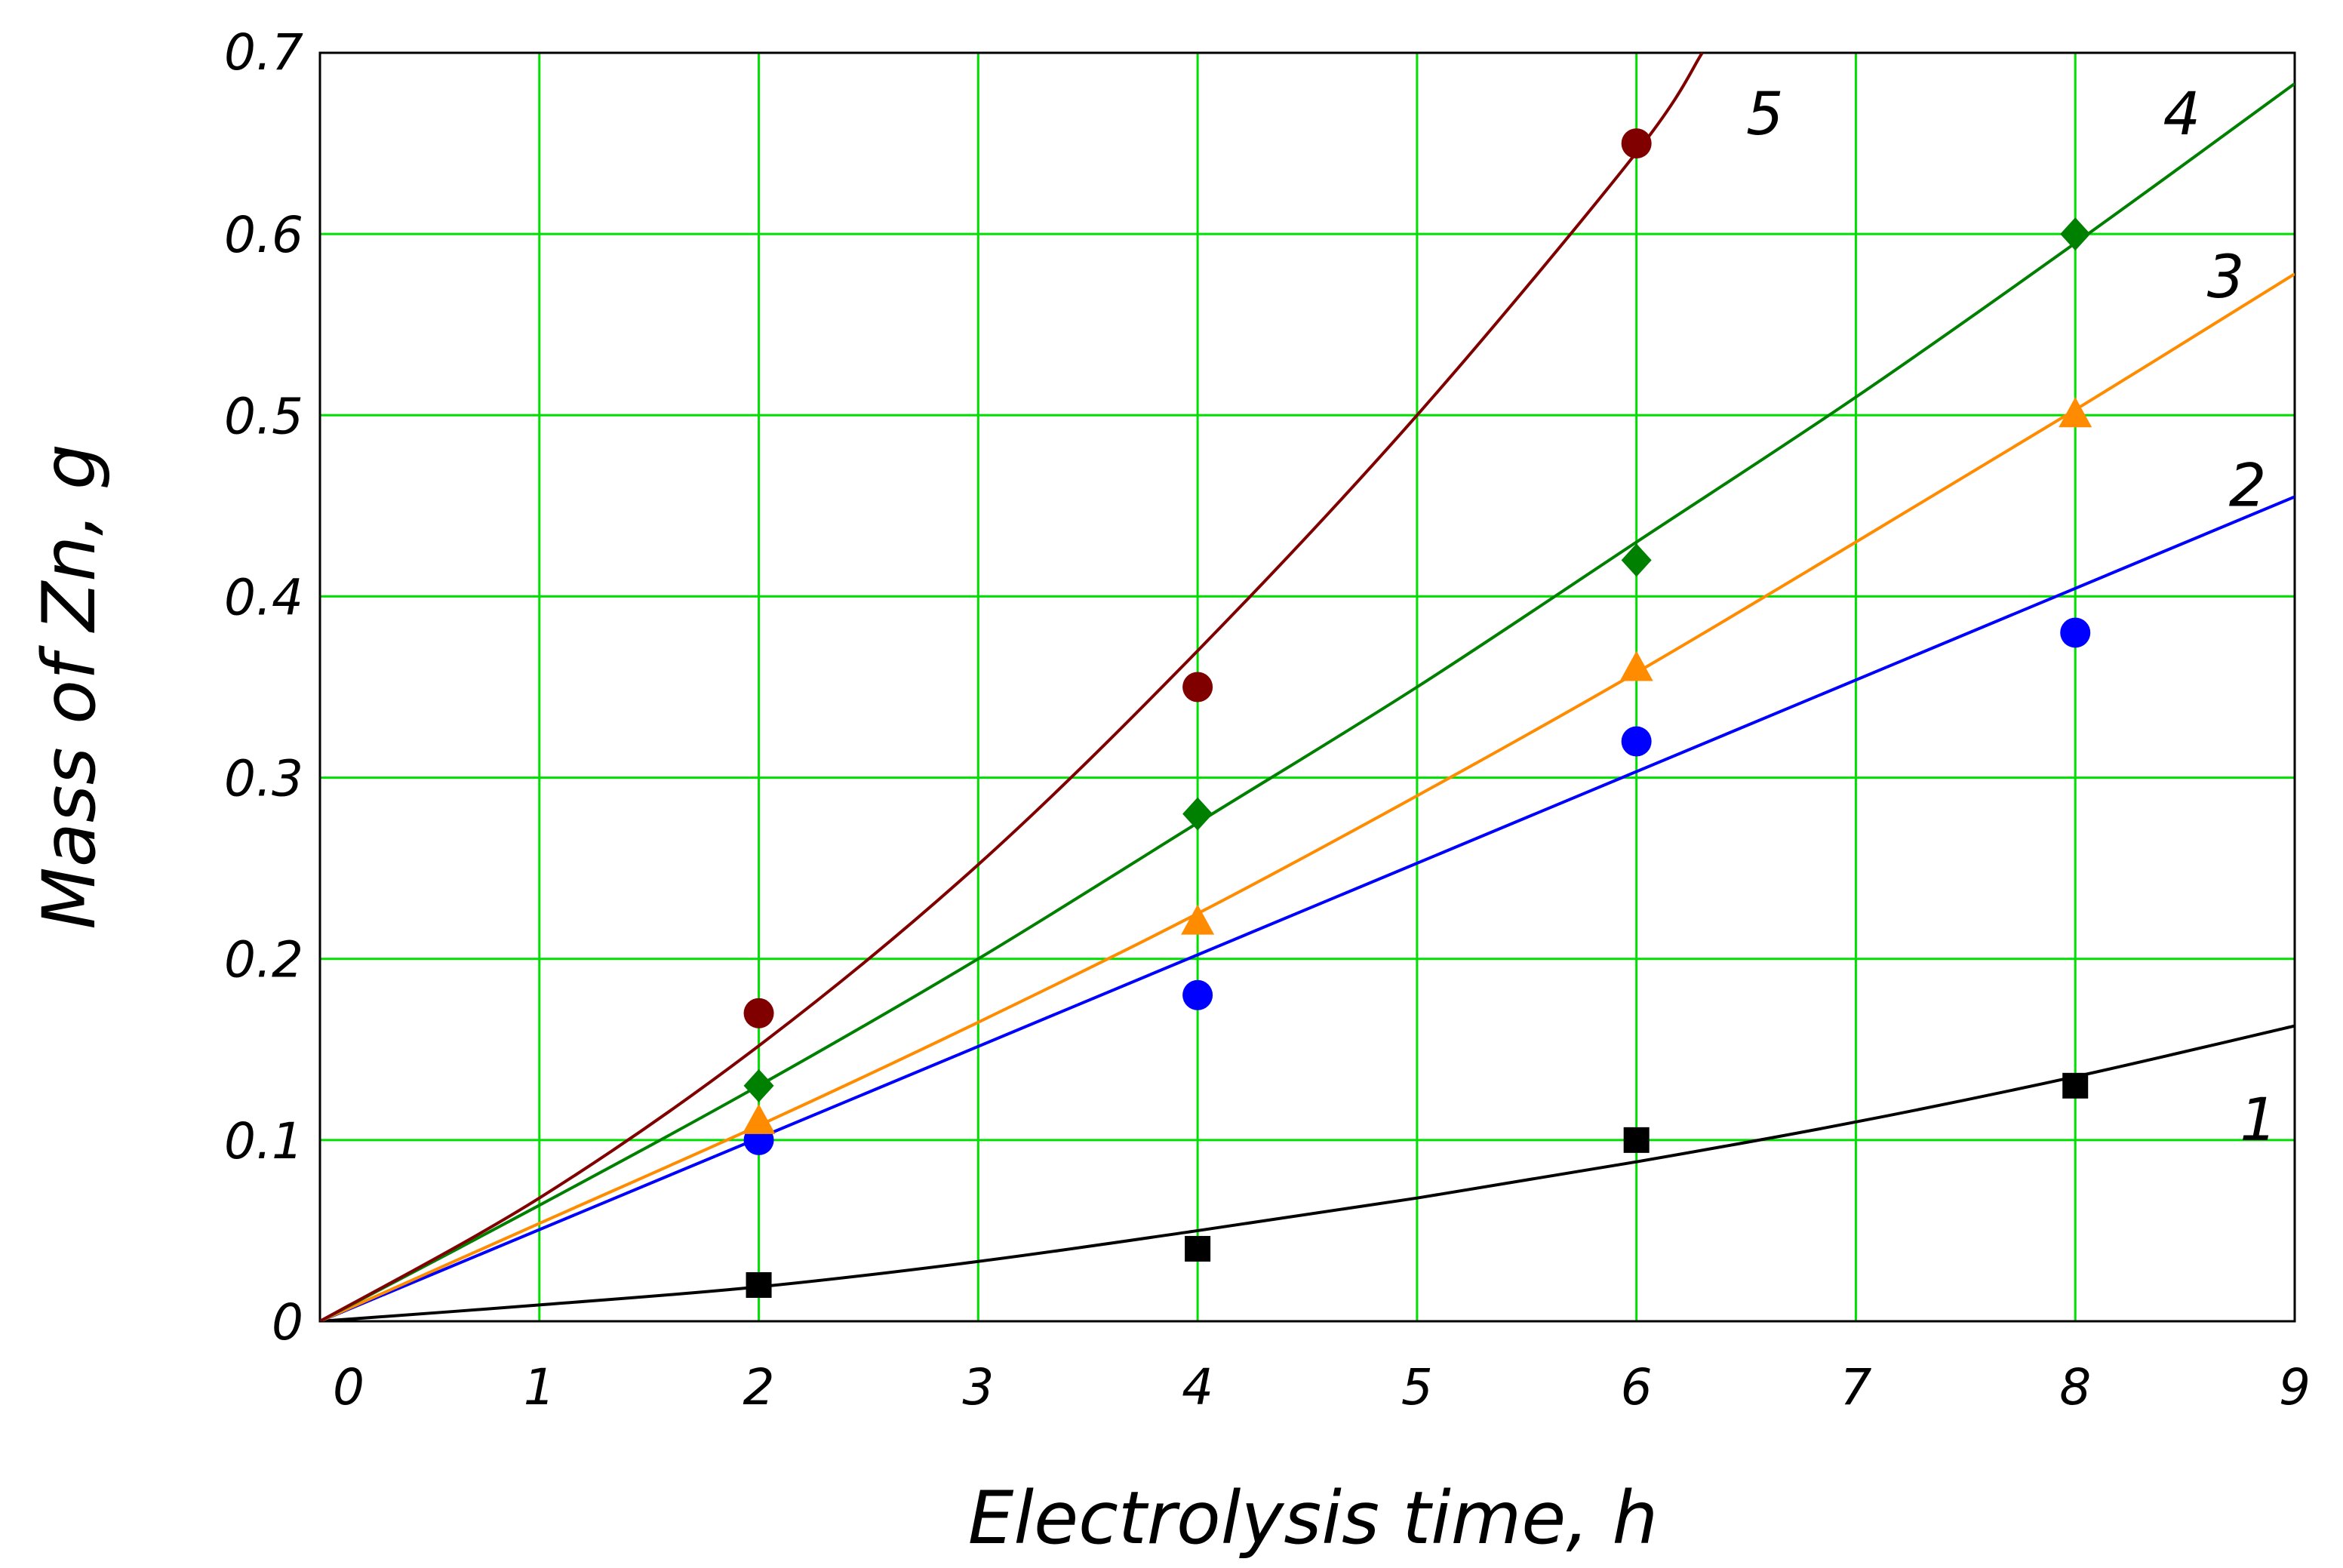 Image resolution: width=2343 pixels, height=1568 pixels. I want to click on y-tick-label: 0.6, so click(263, 235).